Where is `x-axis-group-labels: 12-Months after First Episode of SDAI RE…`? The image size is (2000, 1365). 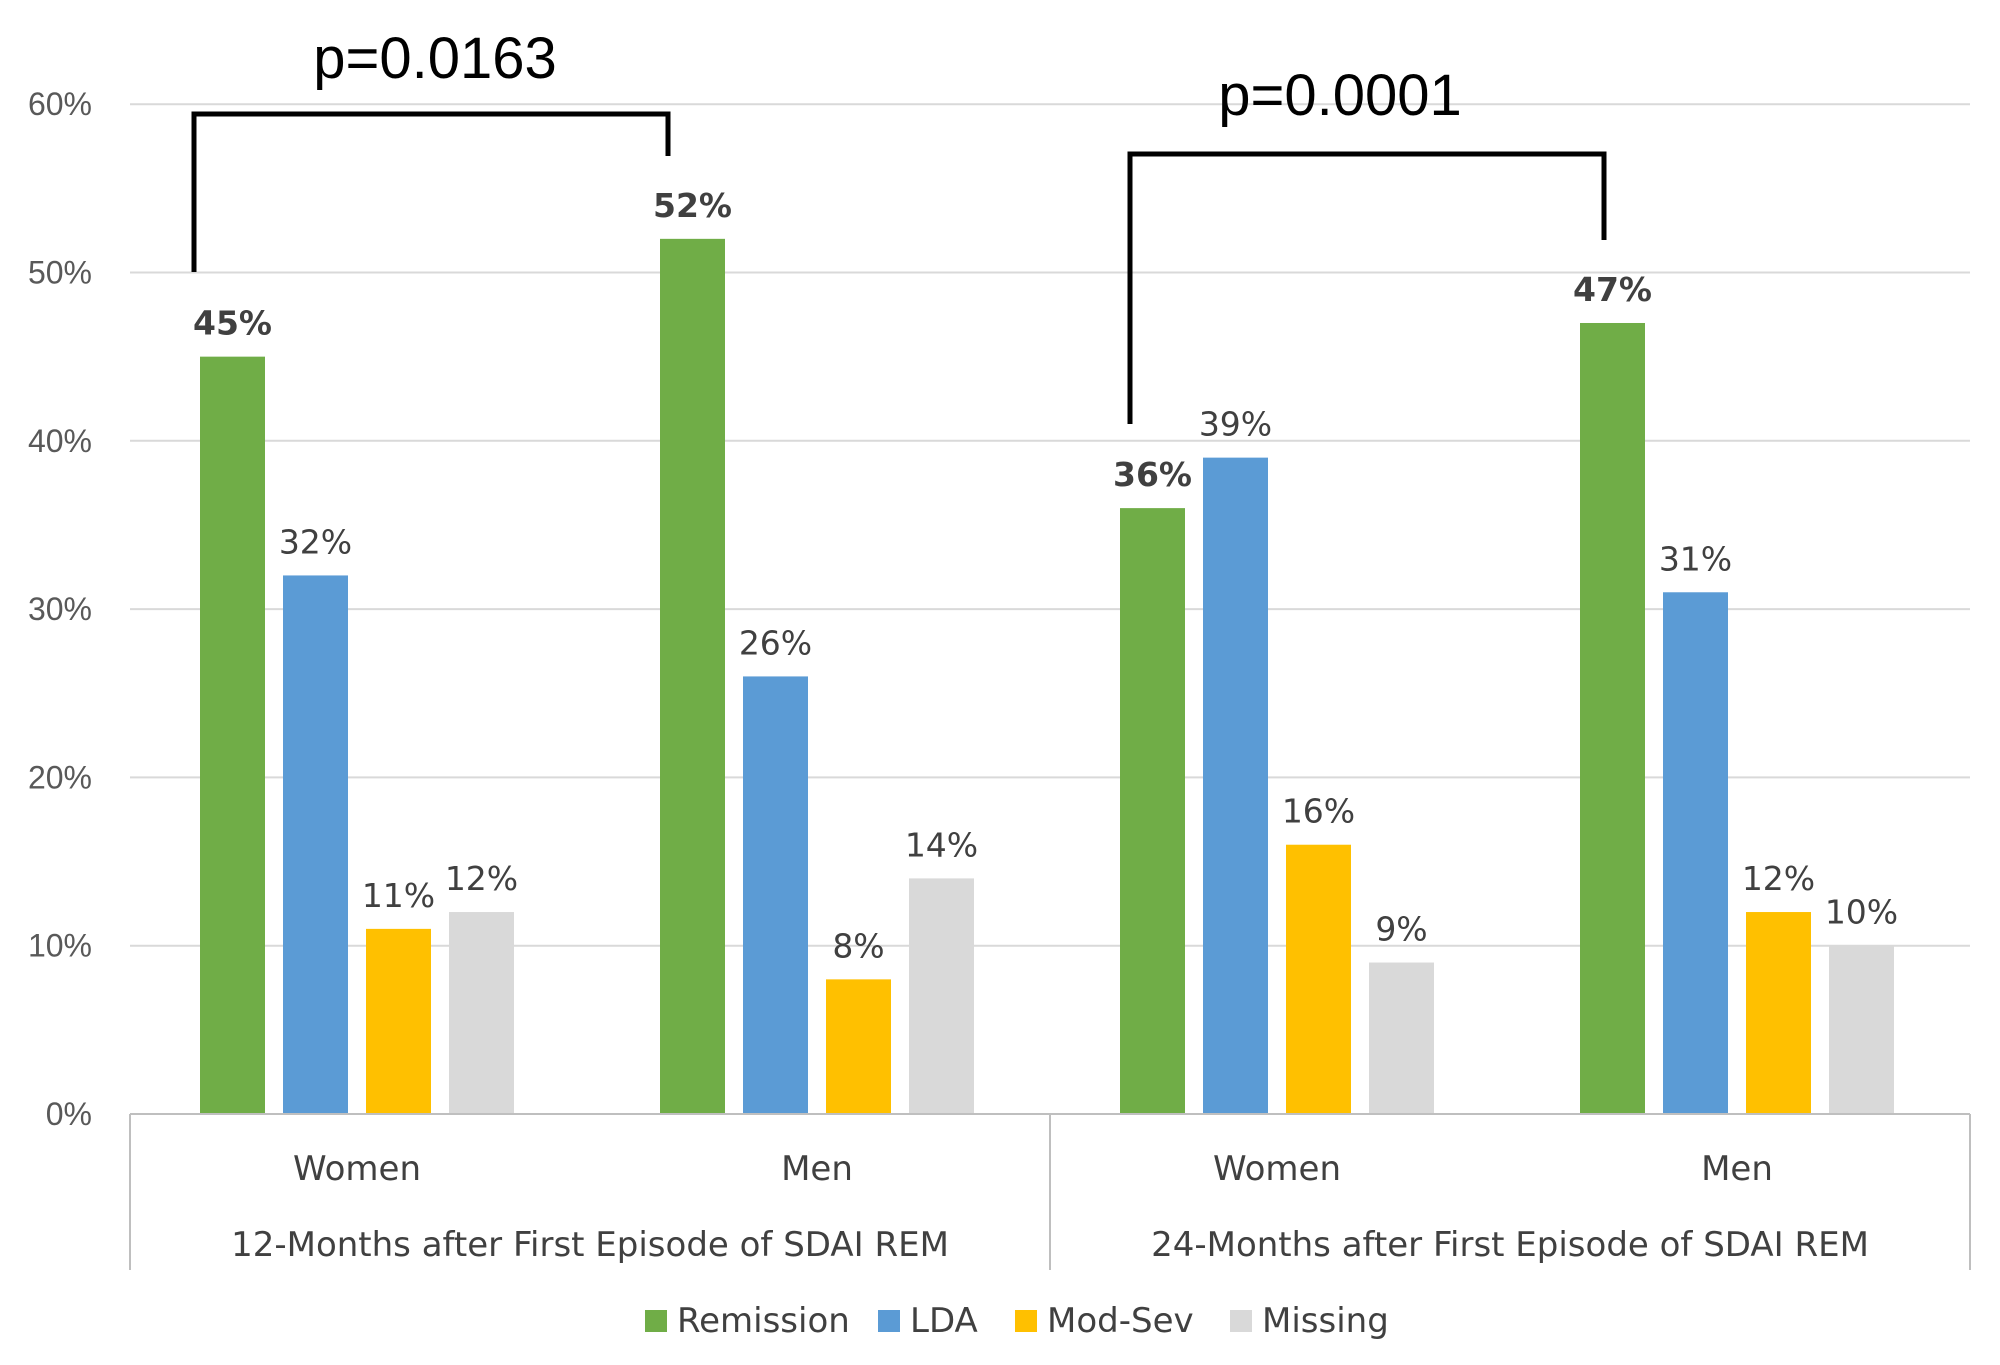 x-axis-group-labels: 12-Months after First Episode of SDAI RE… is located at coordinates (1050, 1245).